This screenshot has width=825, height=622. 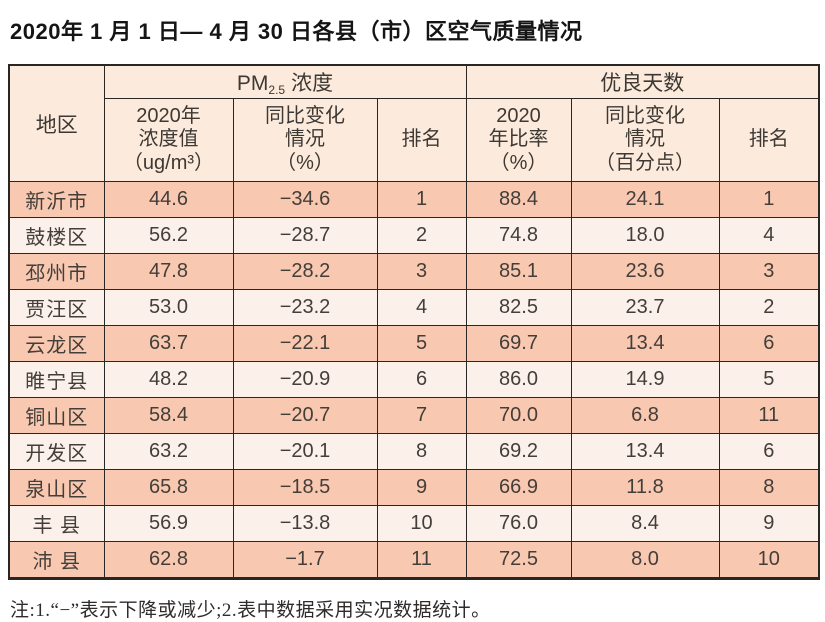 What do you see at coordinates (645, 235) in the screenshot?
I see `cell-good-change: 18.0` at bounding box center [645, 235].